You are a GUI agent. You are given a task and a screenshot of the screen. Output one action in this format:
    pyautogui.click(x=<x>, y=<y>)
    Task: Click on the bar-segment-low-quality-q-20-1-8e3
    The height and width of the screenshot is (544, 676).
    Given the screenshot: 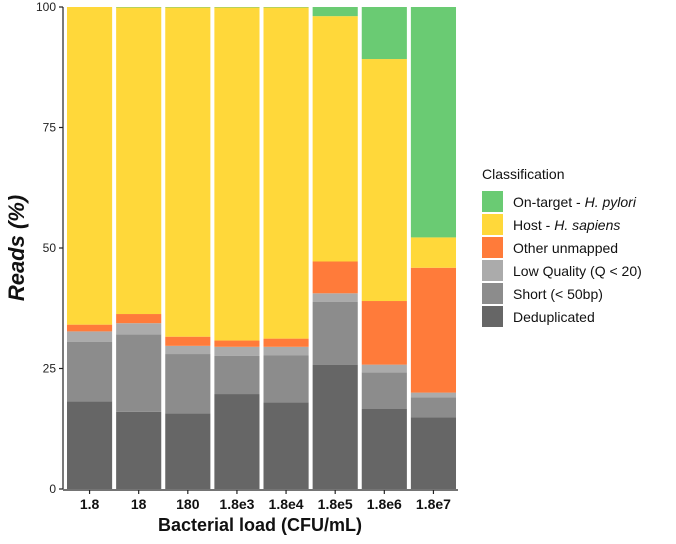 What is the action you would take?
    pyautogui.click(x=237, y=351)
    